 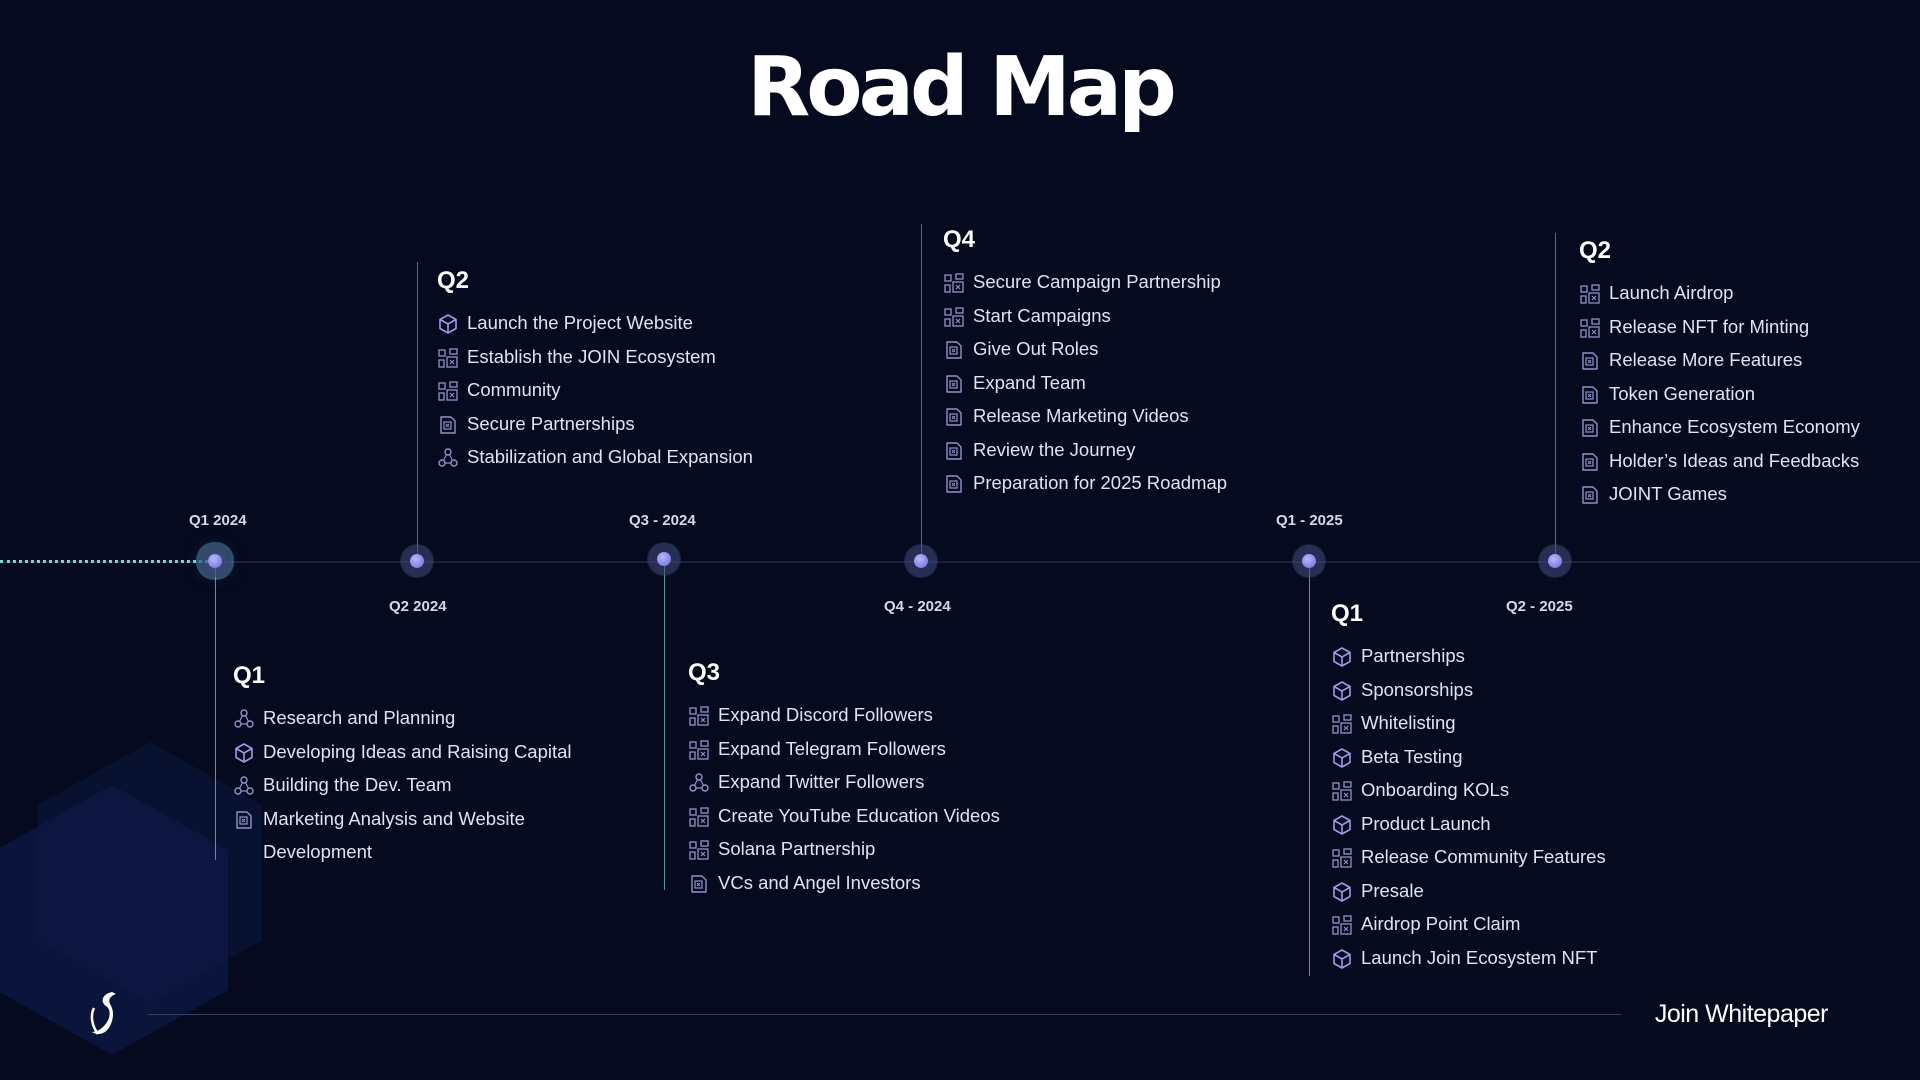 I want to click on timeline-label-q1-2024: Q1 2024, so click(x=218, y=520).